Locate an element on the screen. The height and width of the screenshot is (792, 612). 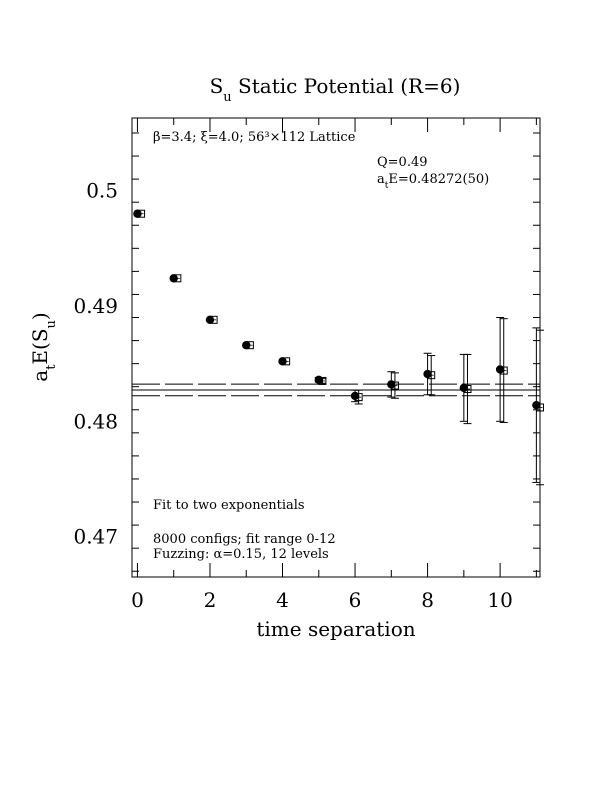
x-tick-label: 10 is located at coordinates (499, 600).